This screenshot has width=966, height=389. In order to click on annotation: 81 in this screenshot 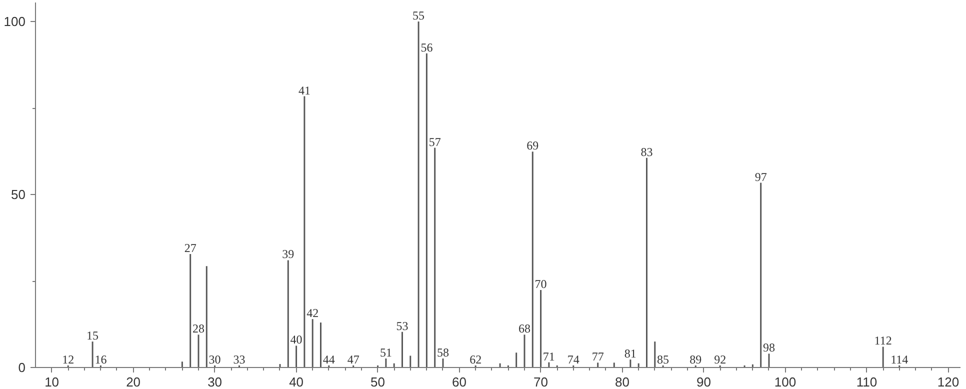, I will do `click(630, 353)`.